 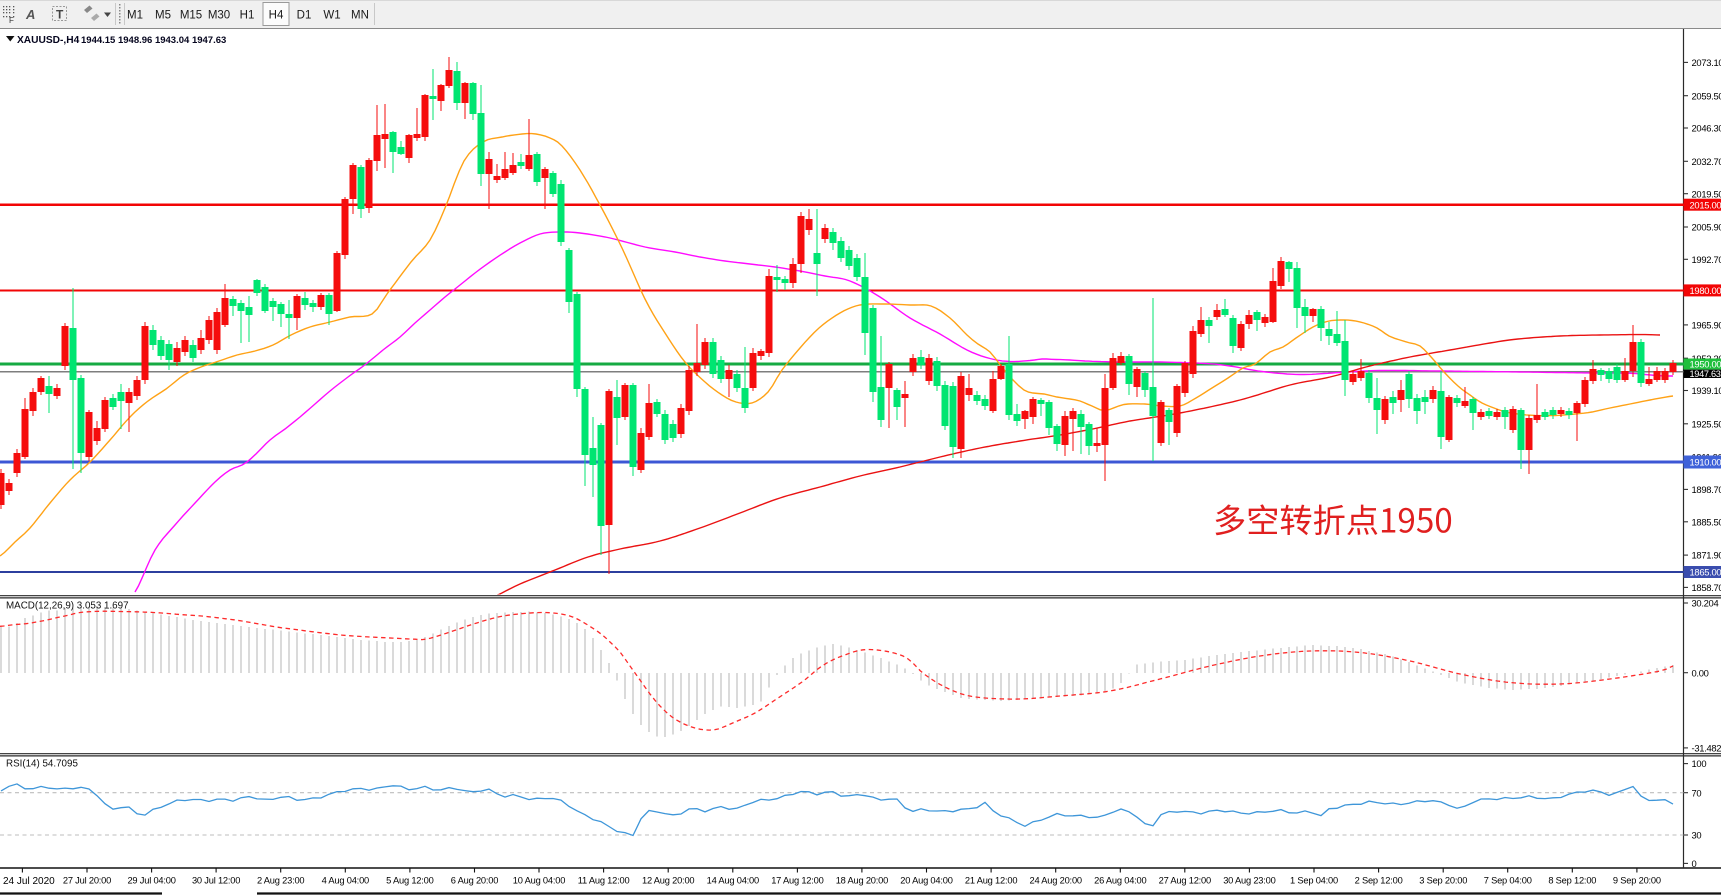 I want to click on svg-text: 26 Aug 04:00, so click(x=1120, y=881).